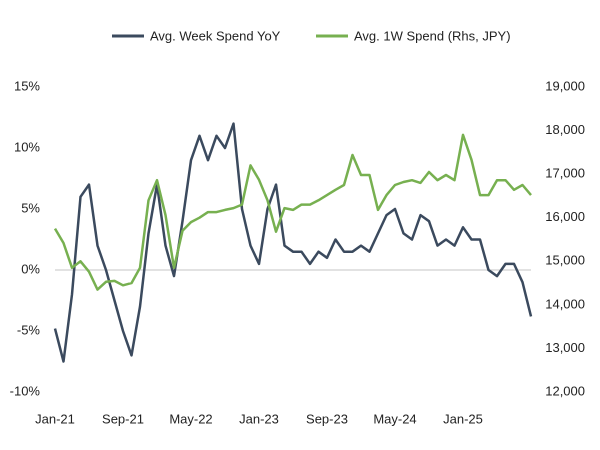 The height and width of the screenshot is (450, 600). Describe the element at coordinates (565, 347) in the screenshot. I see `y2-tick-label: 13,000` at that location.